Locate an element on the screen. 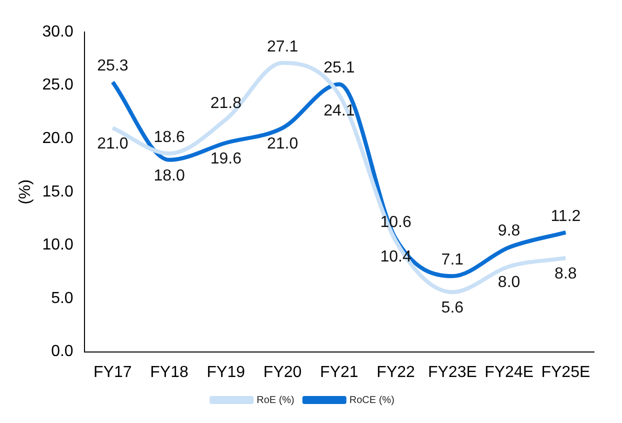 The image size is (622, 423). x-tick-label: FY25E is located at coordinates (565, 372).